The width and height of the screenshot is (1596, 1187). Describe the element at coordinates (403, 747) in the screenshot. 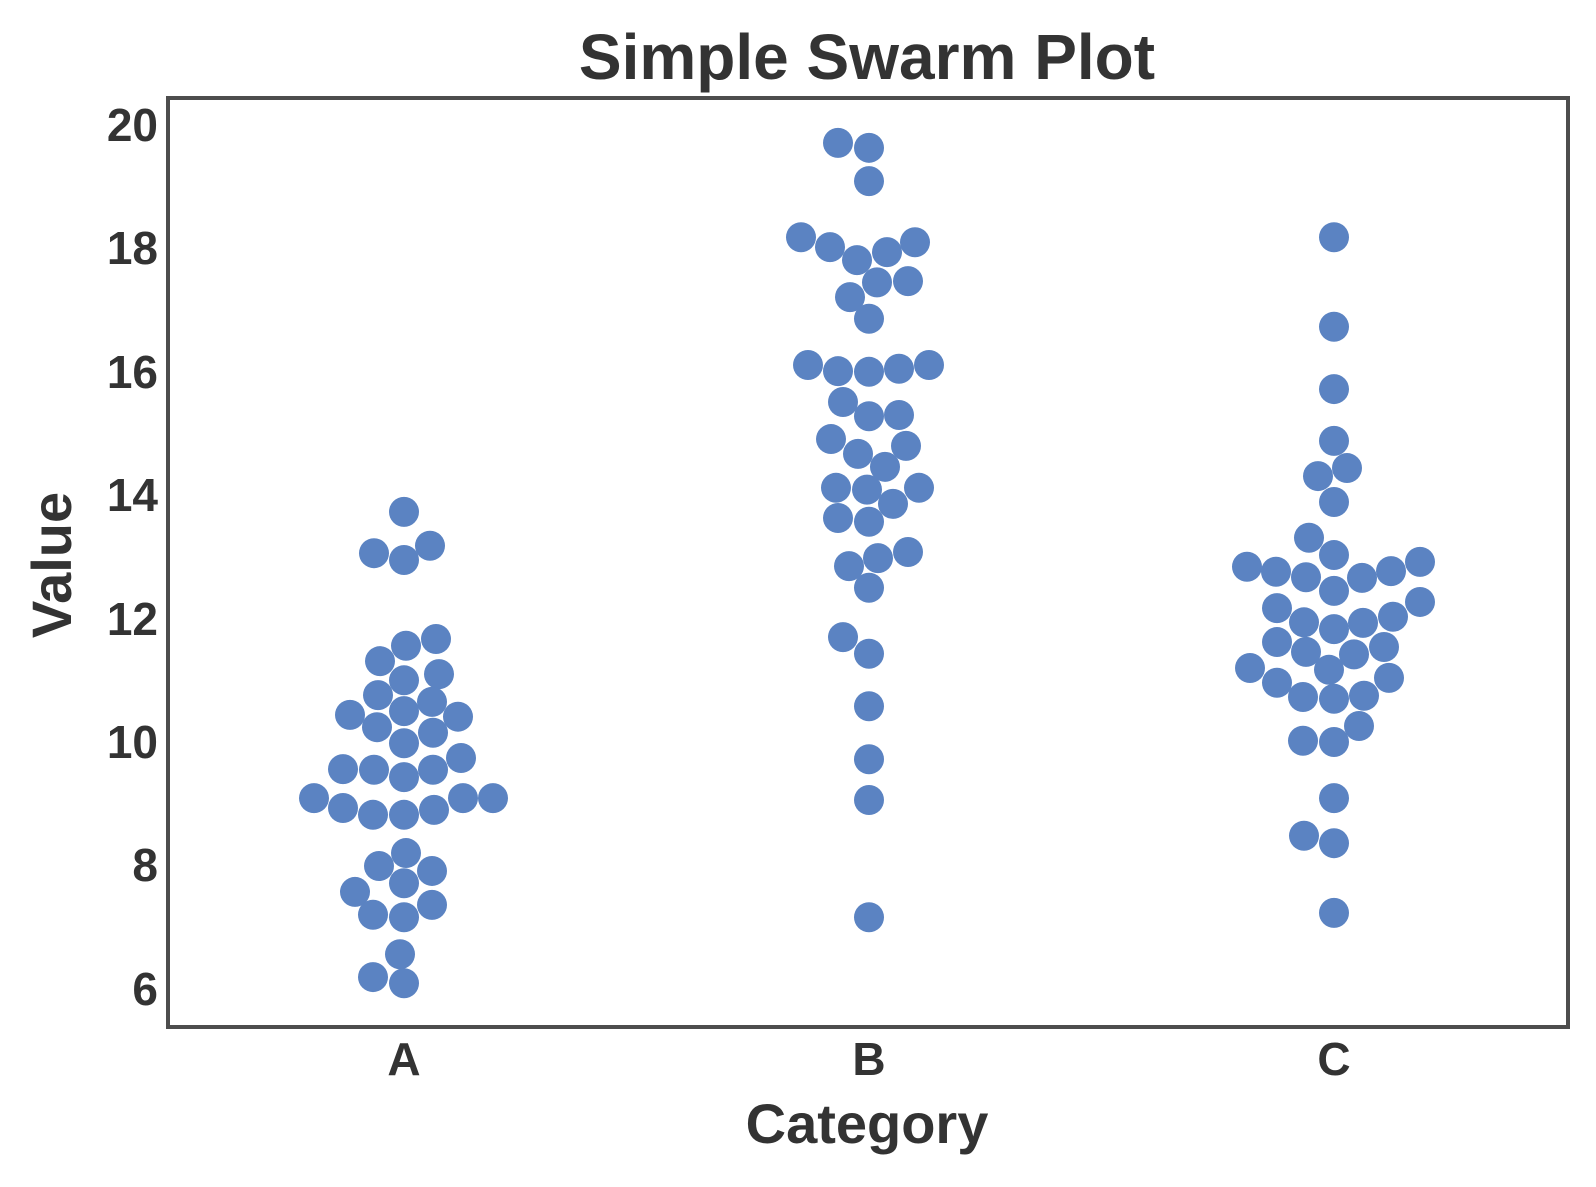

I see `series-a` at that location.